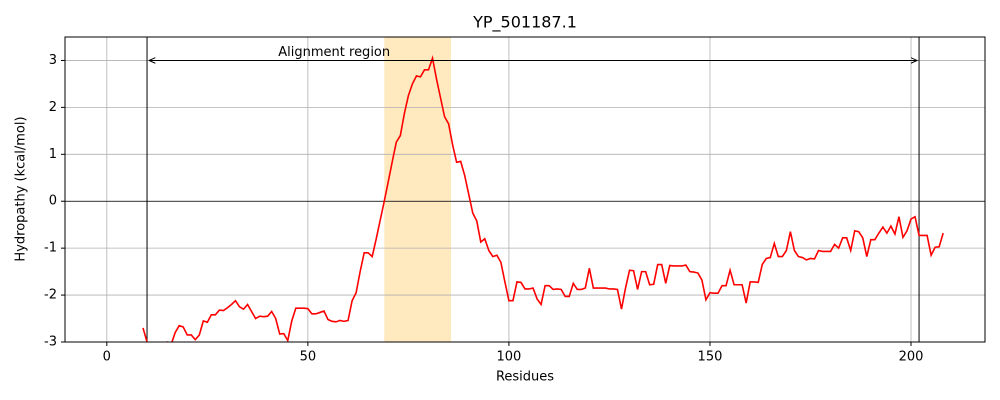 The height and width of the screenshot is (400, 1000). I want to click on chart-title: YP_501187.1, so click(524, 23).